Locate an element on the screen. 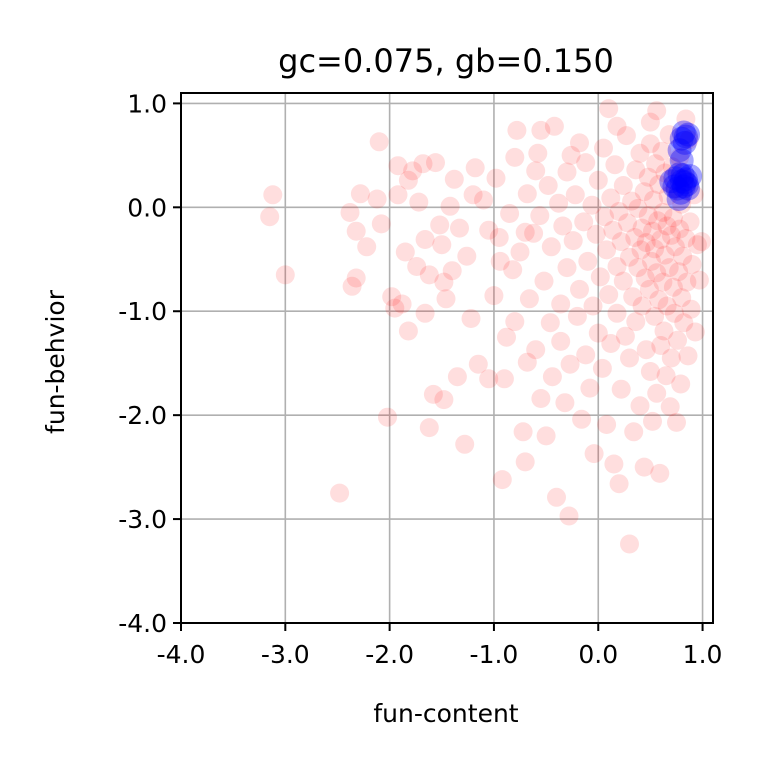 The height and width of the screenshot is (768, 768). x-tick-label: 0.0 is located at coordinates (598, 654).